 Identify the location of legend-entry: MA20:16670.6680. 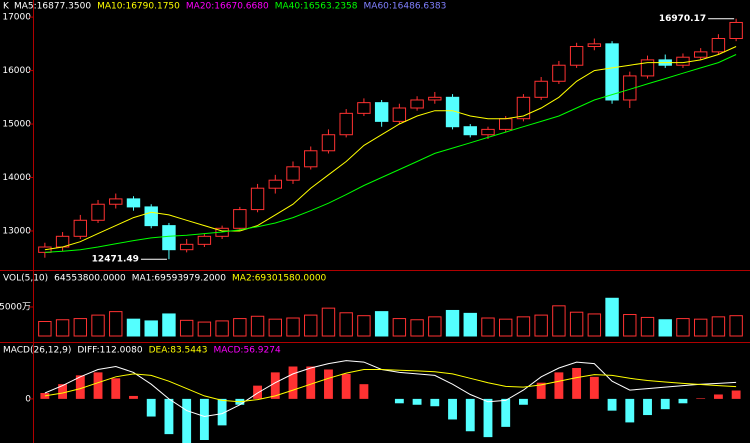
(227, 7).